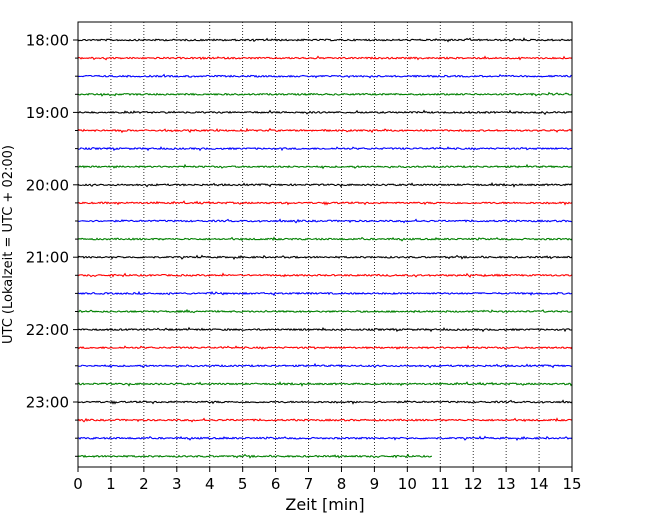 The width and height of the screenshot is (650, 520). Describe the element at coordinates (243, 484) in the screenshot. I see `x-tick-label: 5` at that location.